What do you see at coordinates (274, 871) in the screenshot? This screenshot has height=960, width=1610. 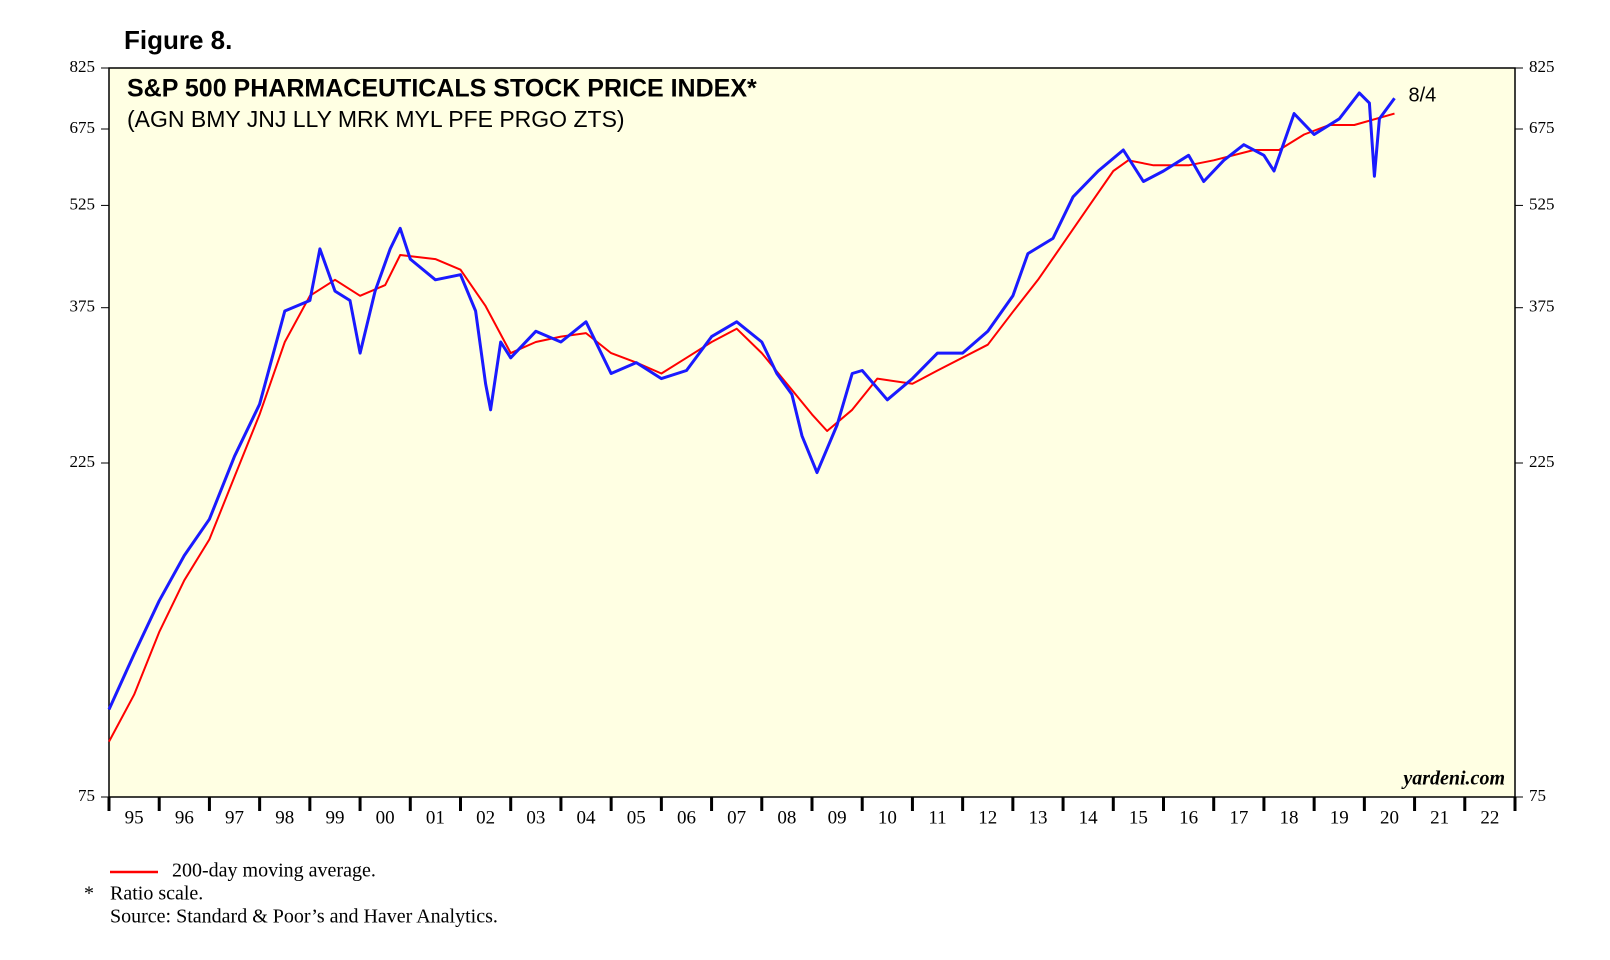 I see `legend-label: 200-day moving average.` at bounding box center [274, 871].